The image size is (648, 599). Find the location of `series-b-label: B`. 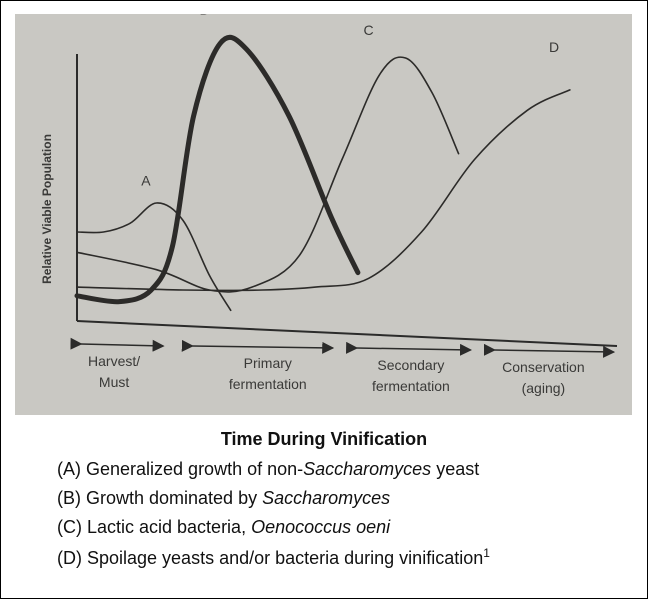

series-b-label: B is located at coordinates (204, 16).